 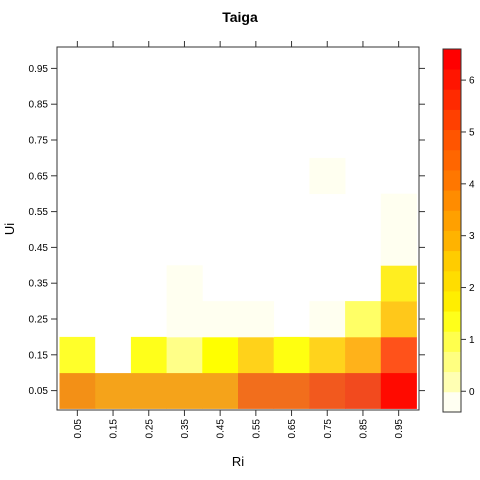 What do you see at coordinates (39, 248) in the screenshot?
I see `y-tick-label: 0.45` at bounding box center [39, 248].